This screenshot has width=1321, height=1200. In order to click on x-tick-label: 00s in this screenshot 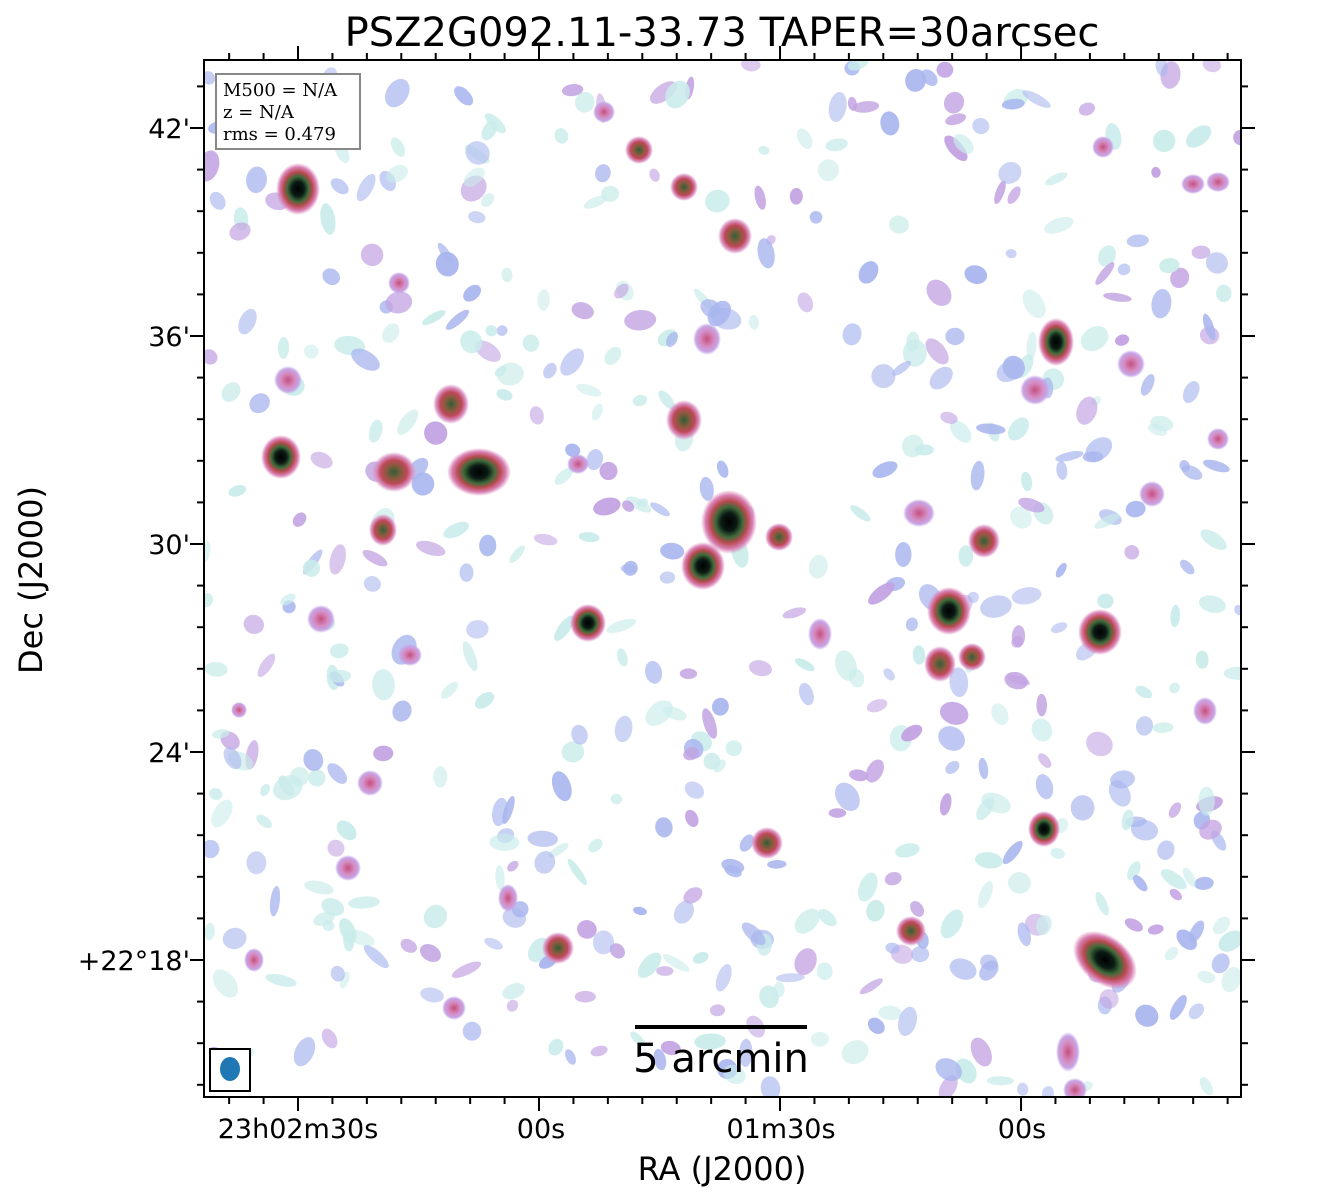, I will do `click(1022, 1129)`.